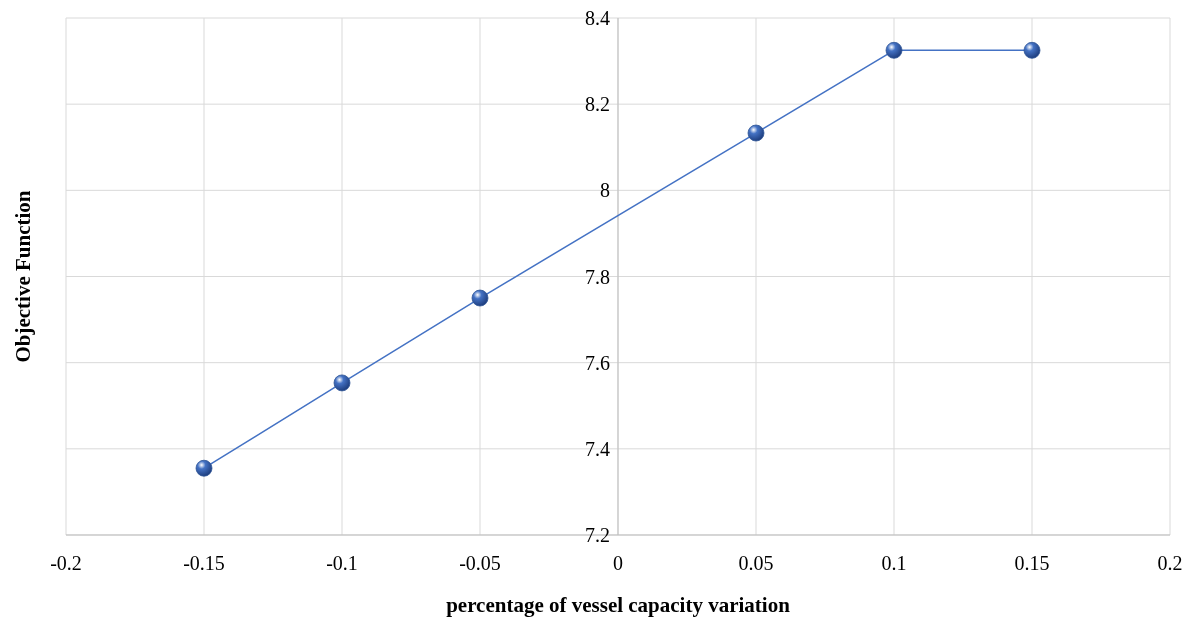 The height and width of the screenshot is (626, 1193). I want to click on x-tick-label: -0.05, so click(480, 563).